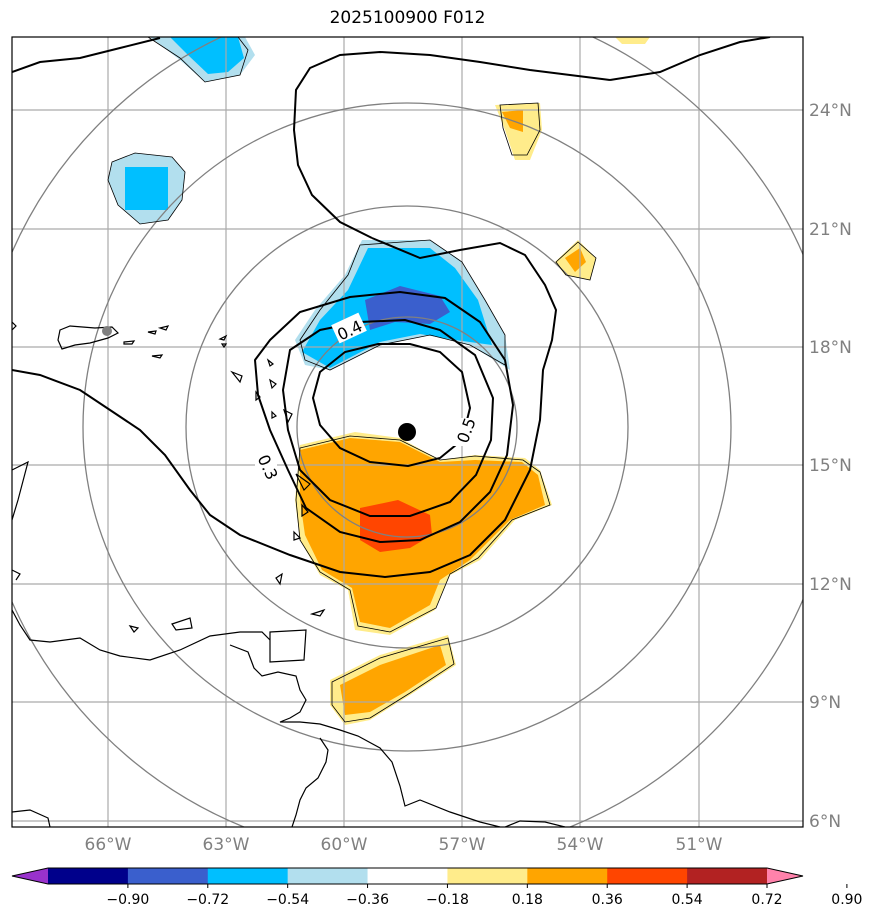 This screenshot has width=873, height=924. I want to click on lon-labels: 66°W 63°W 60°W 57°W 54°W 51°W, so click(404, 845).